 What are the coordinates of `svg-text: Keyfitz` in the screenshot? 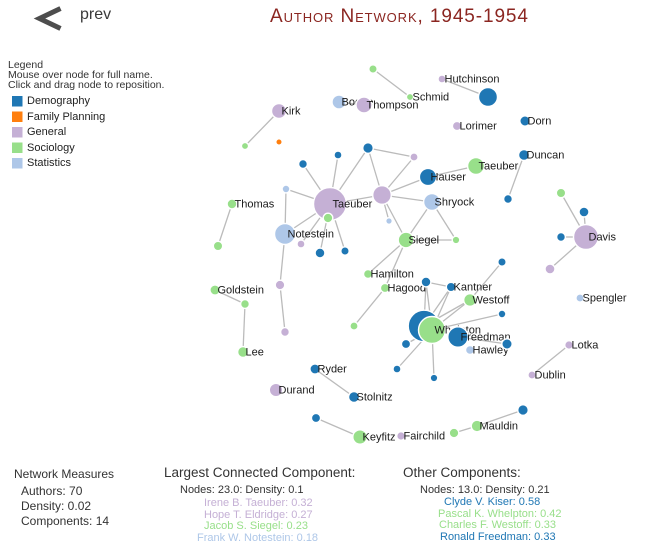 It's located at (379, 438).